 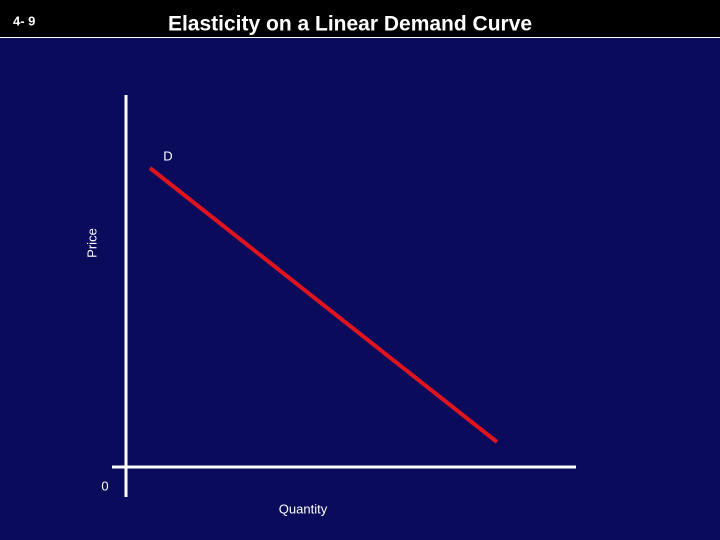 What do you see at coordinates (350, 24) in the screenshot?
I see `slide-title: Elasticity on a Linear Demand Curve` at bounding box center [350, 24].